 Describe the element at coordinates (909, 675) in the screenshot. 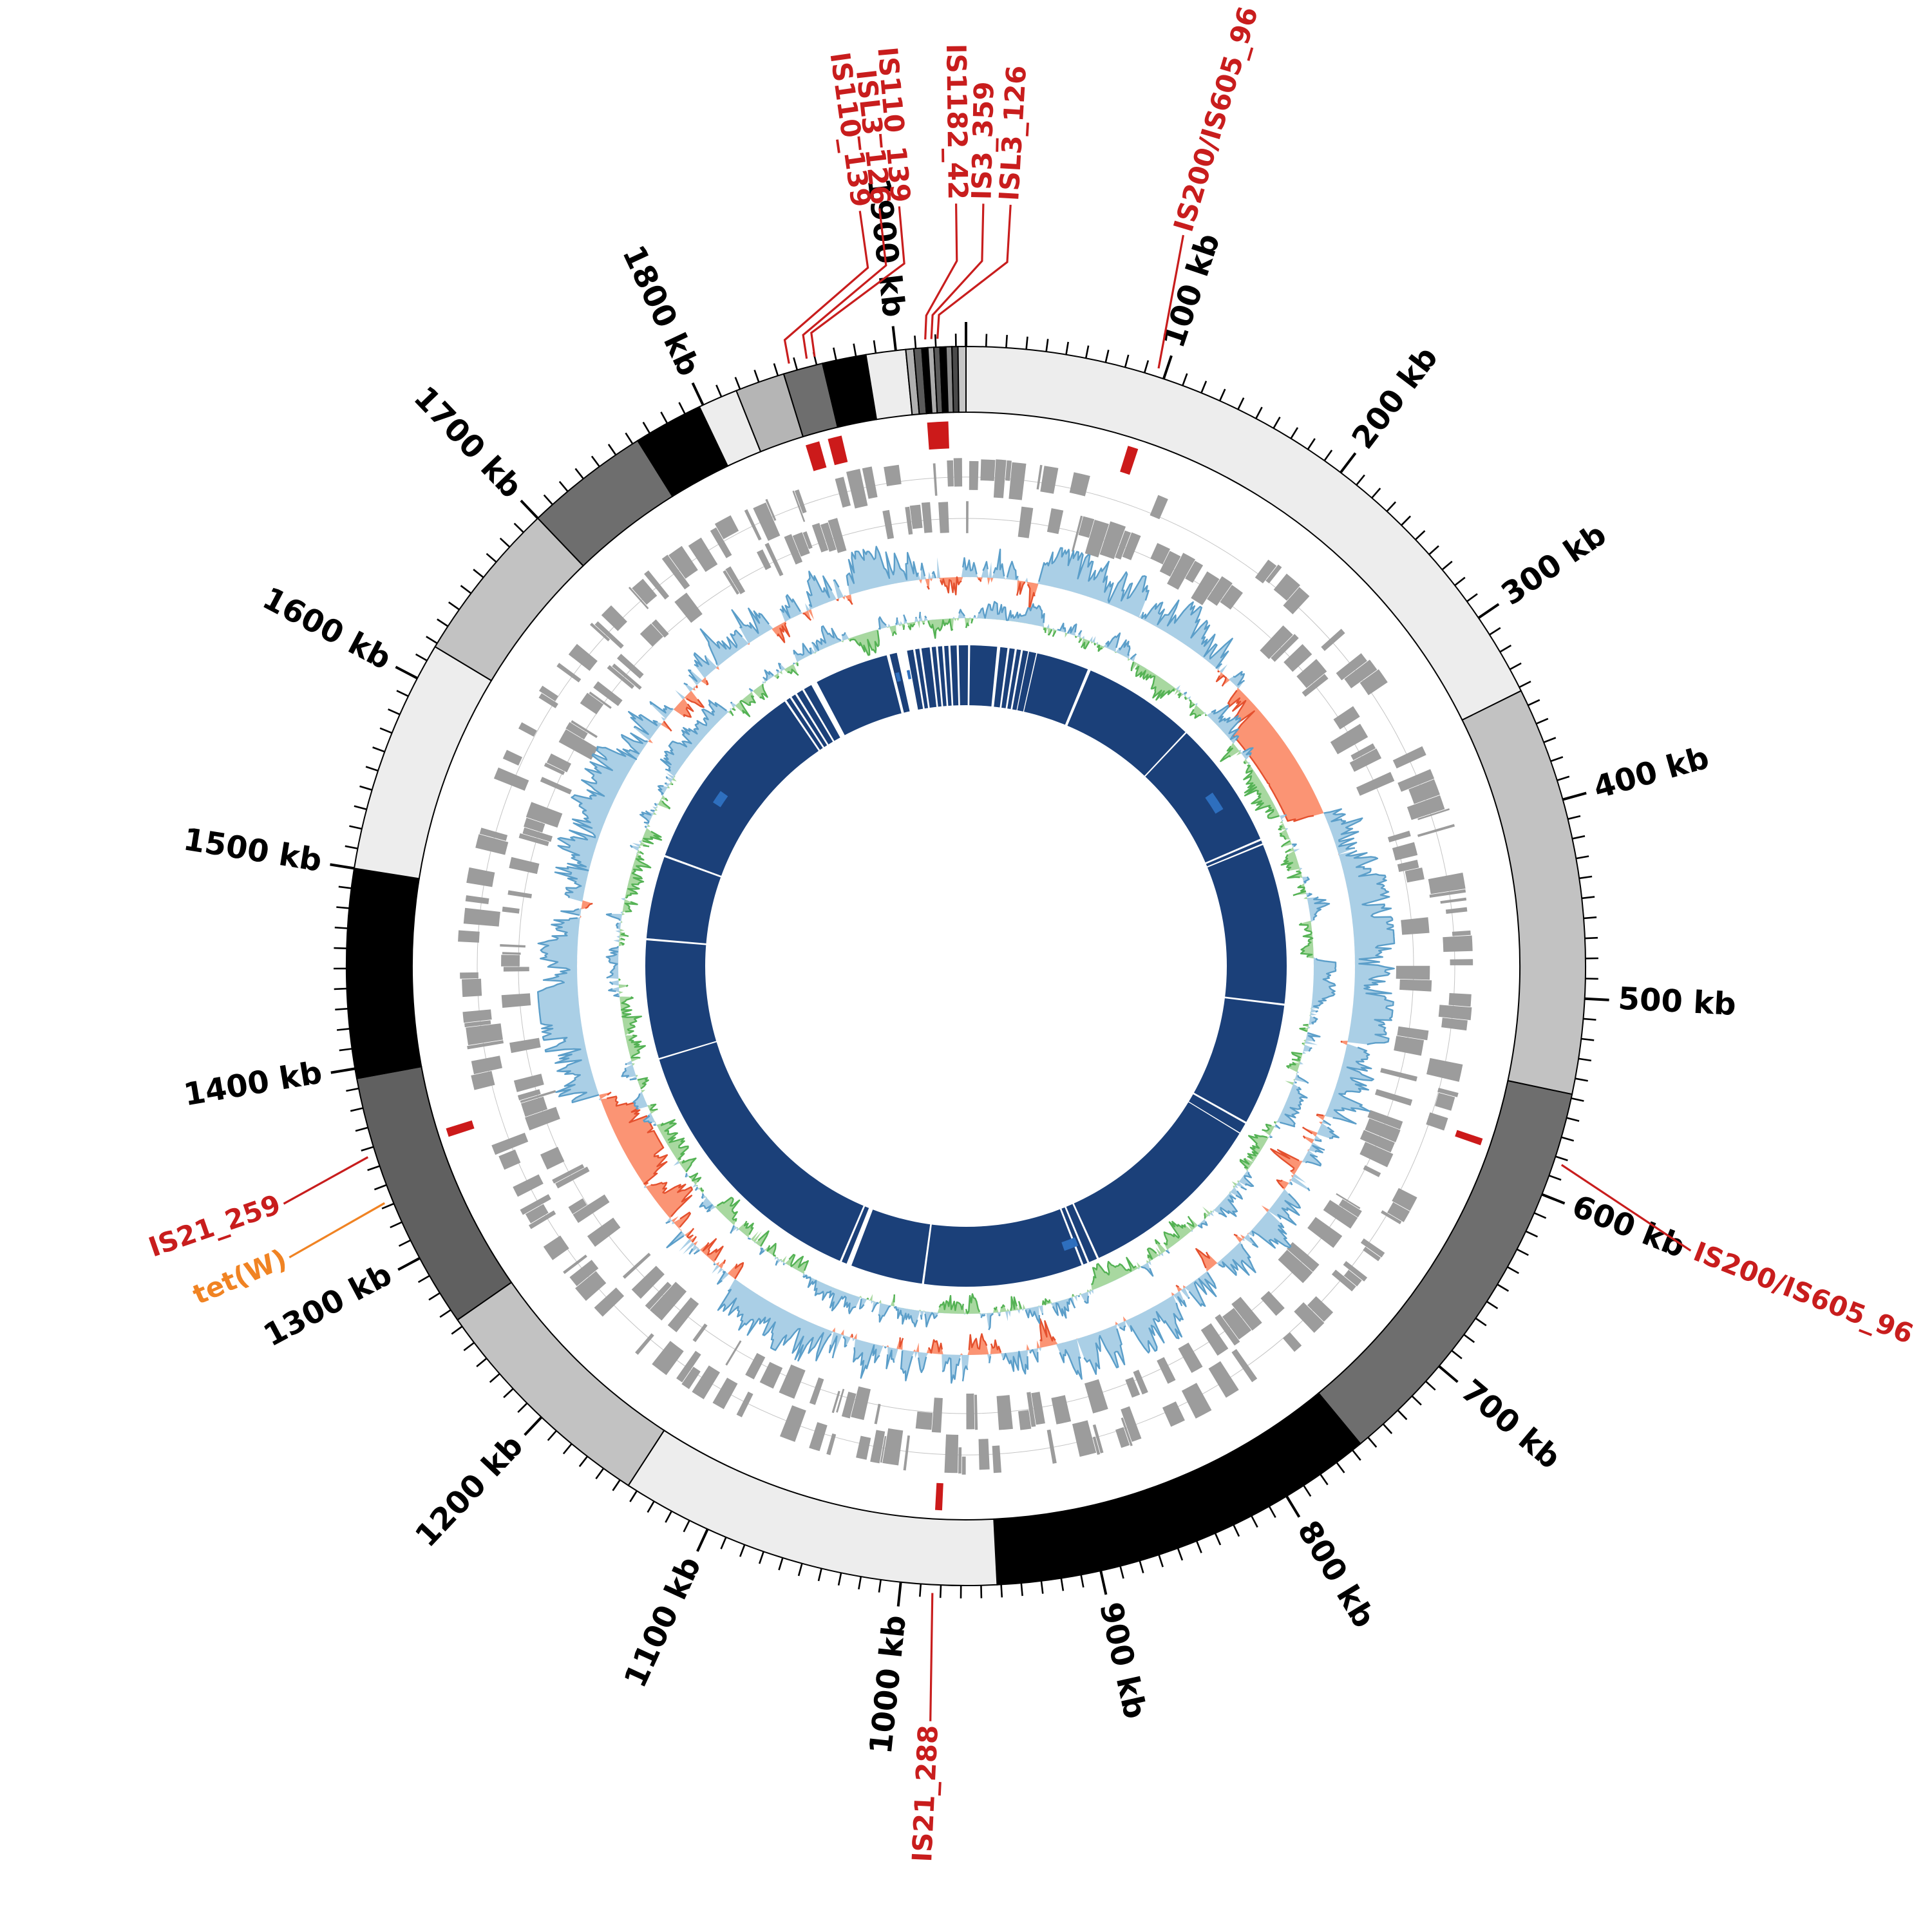

I see `core-highlight` at that location.